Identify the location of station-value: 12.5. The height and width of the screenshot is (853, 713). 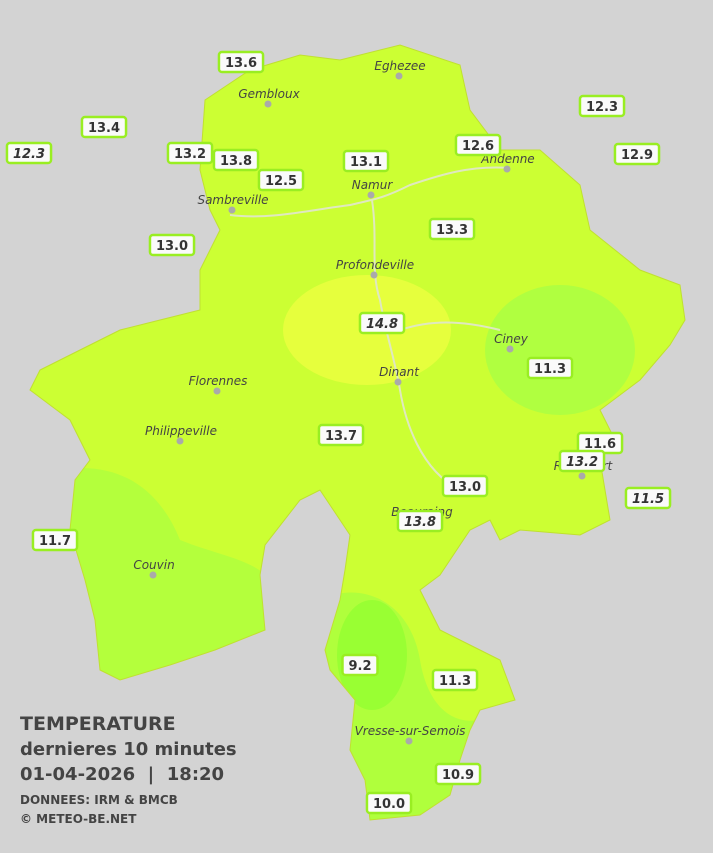
(281, 181).